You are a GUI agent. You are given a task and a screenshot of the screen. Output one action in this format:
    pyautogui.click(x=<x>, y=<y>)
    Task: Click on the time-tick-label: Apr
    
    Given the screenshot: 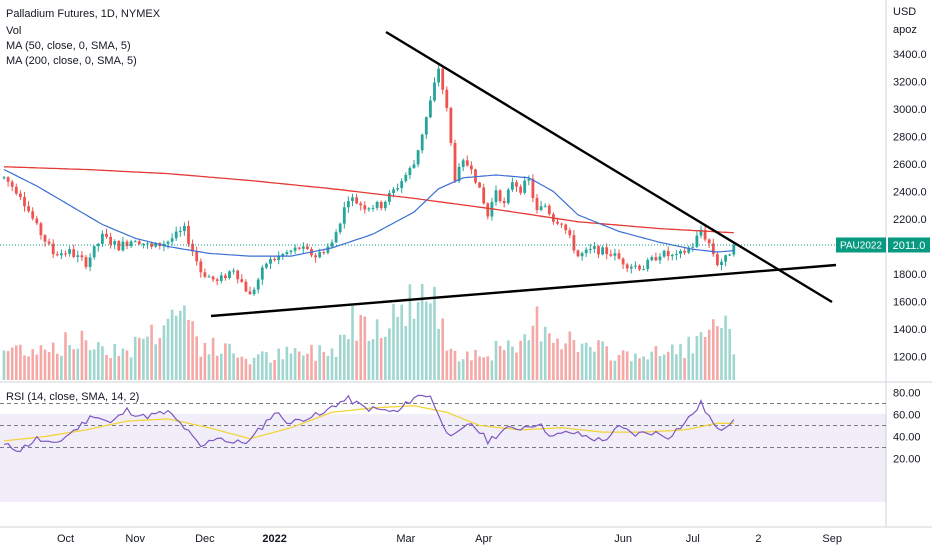 What is the action you would take?
    pyautogui.click(x=483, y=539)
    